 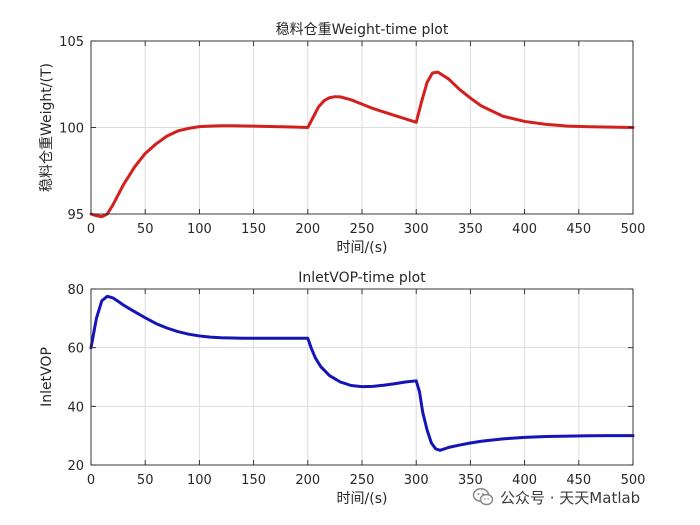 What do you see at coordinates (75, 407) in the screenshot?
I see `inletvop-y-tick-label: 40` at bounding box center [75, 407].